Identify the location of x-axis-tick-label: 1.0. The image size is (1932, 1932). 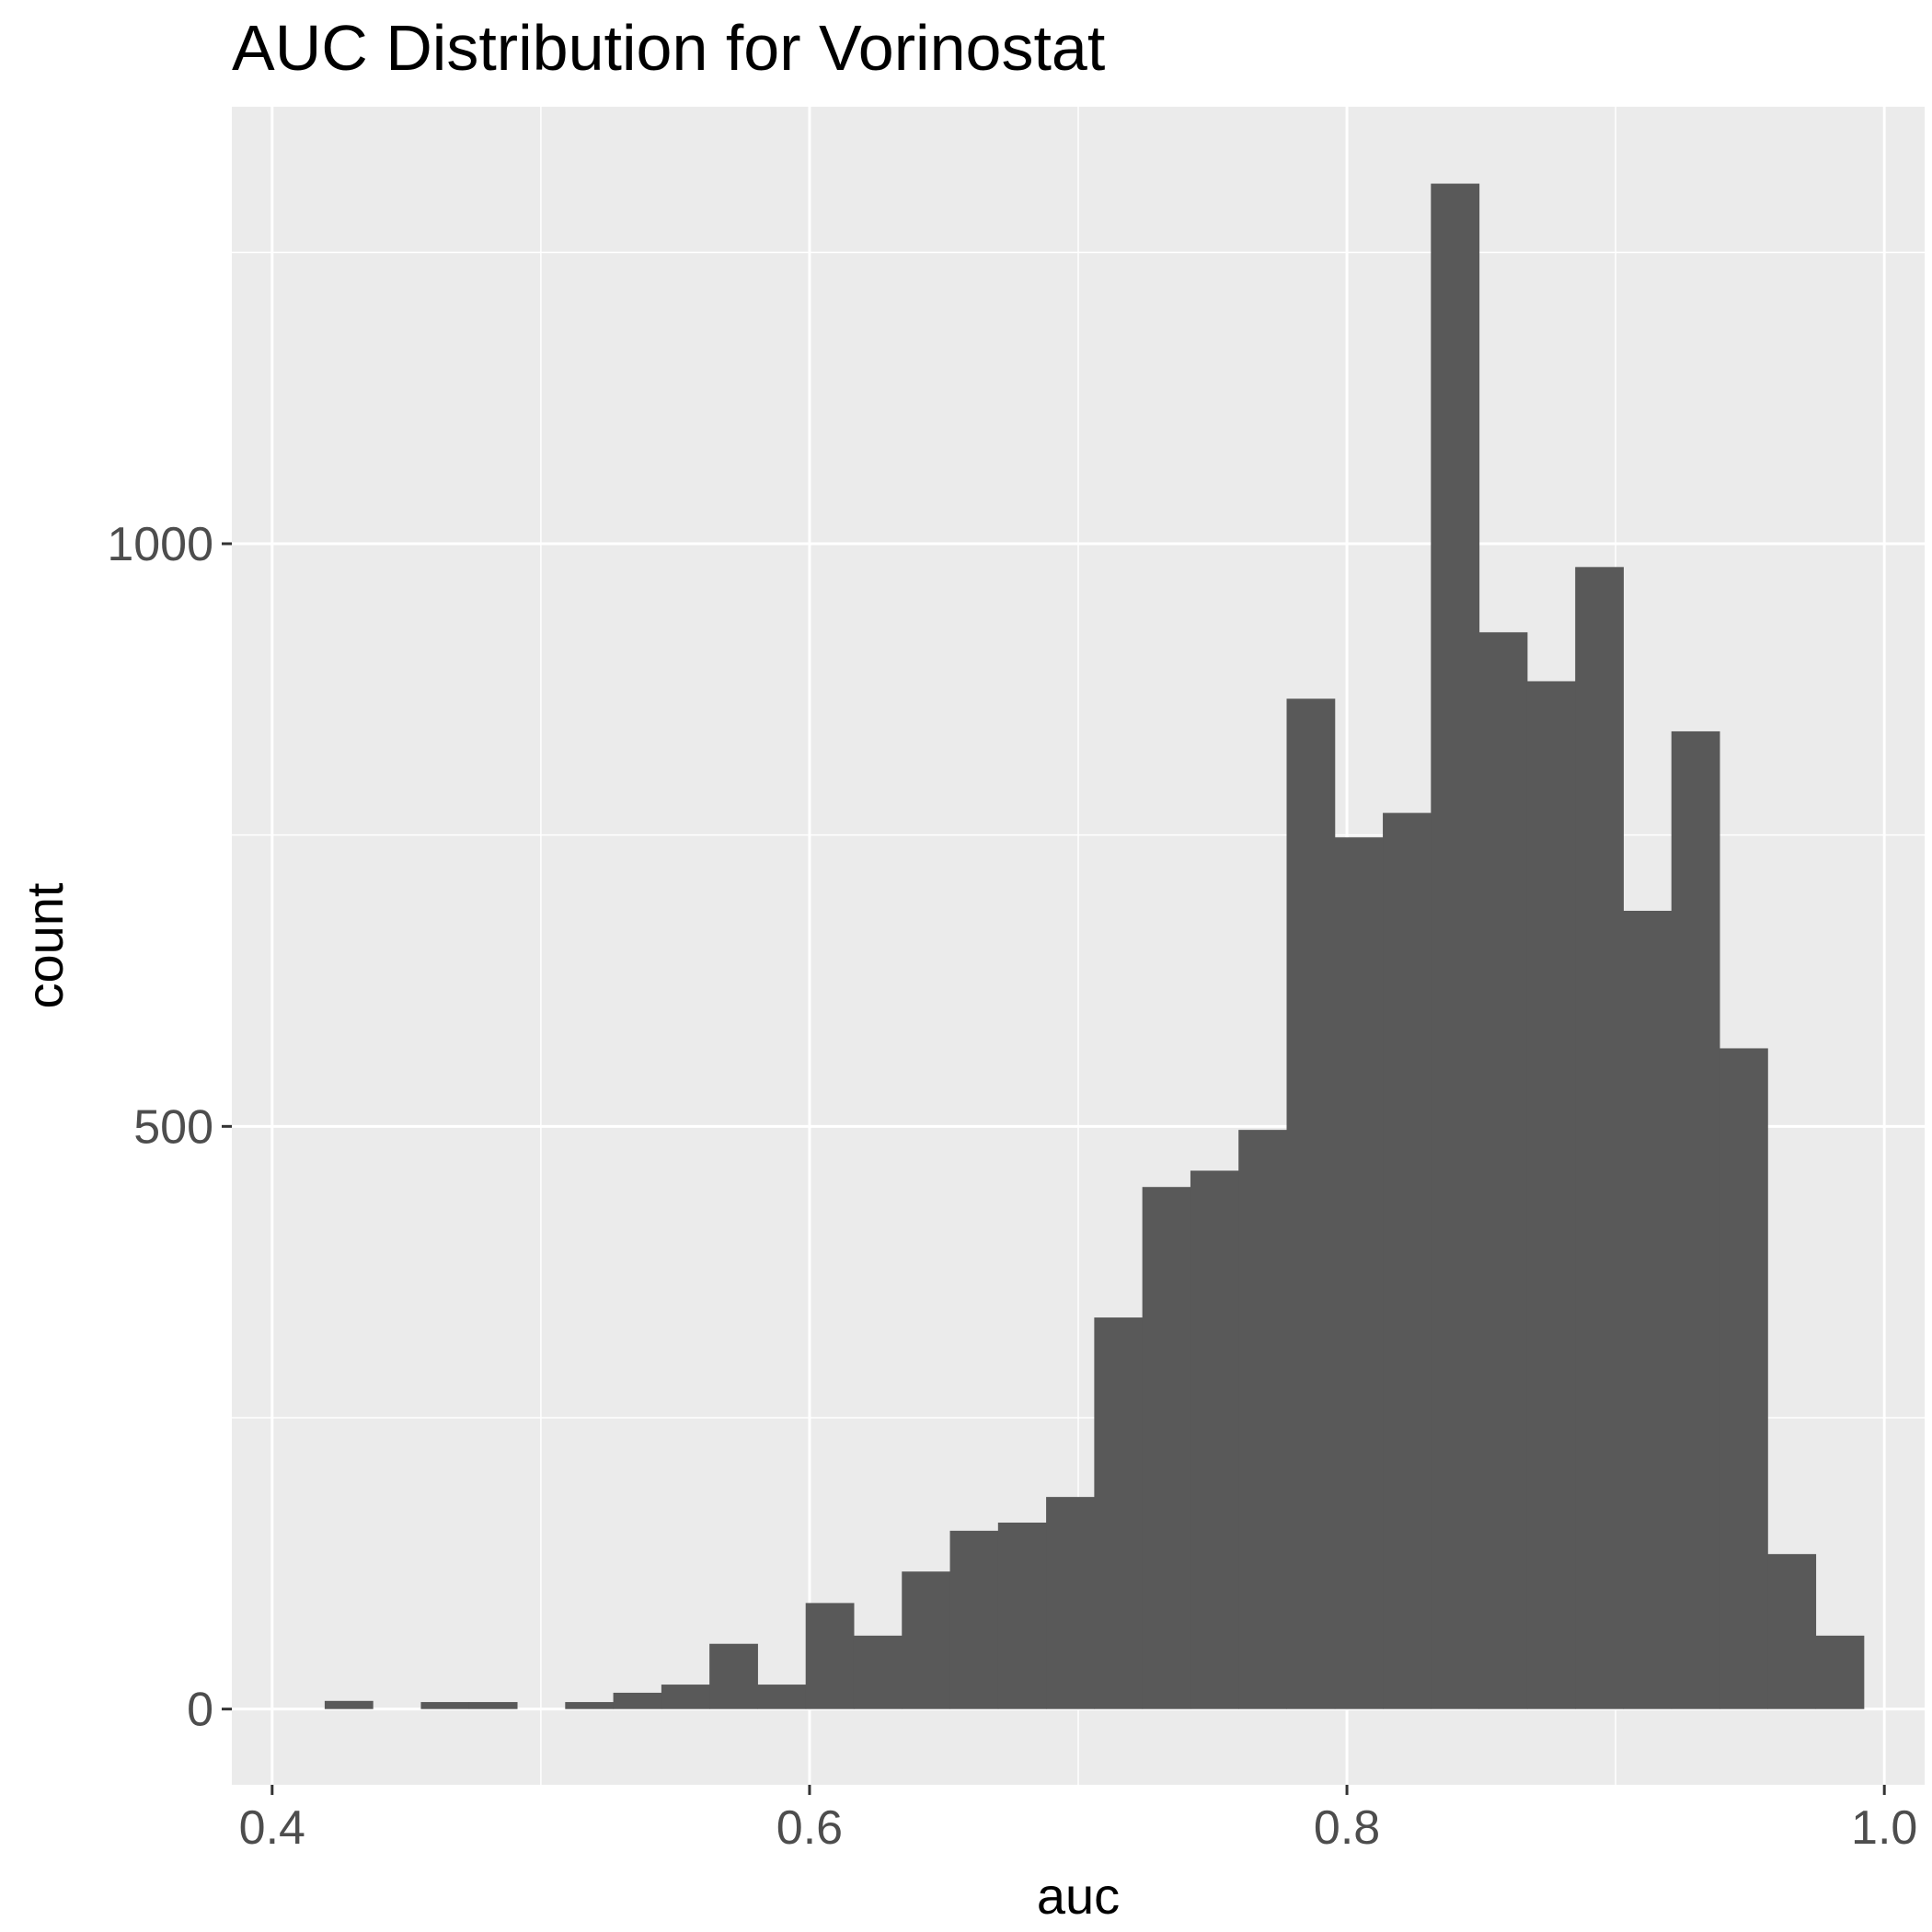
(1884, 1828).